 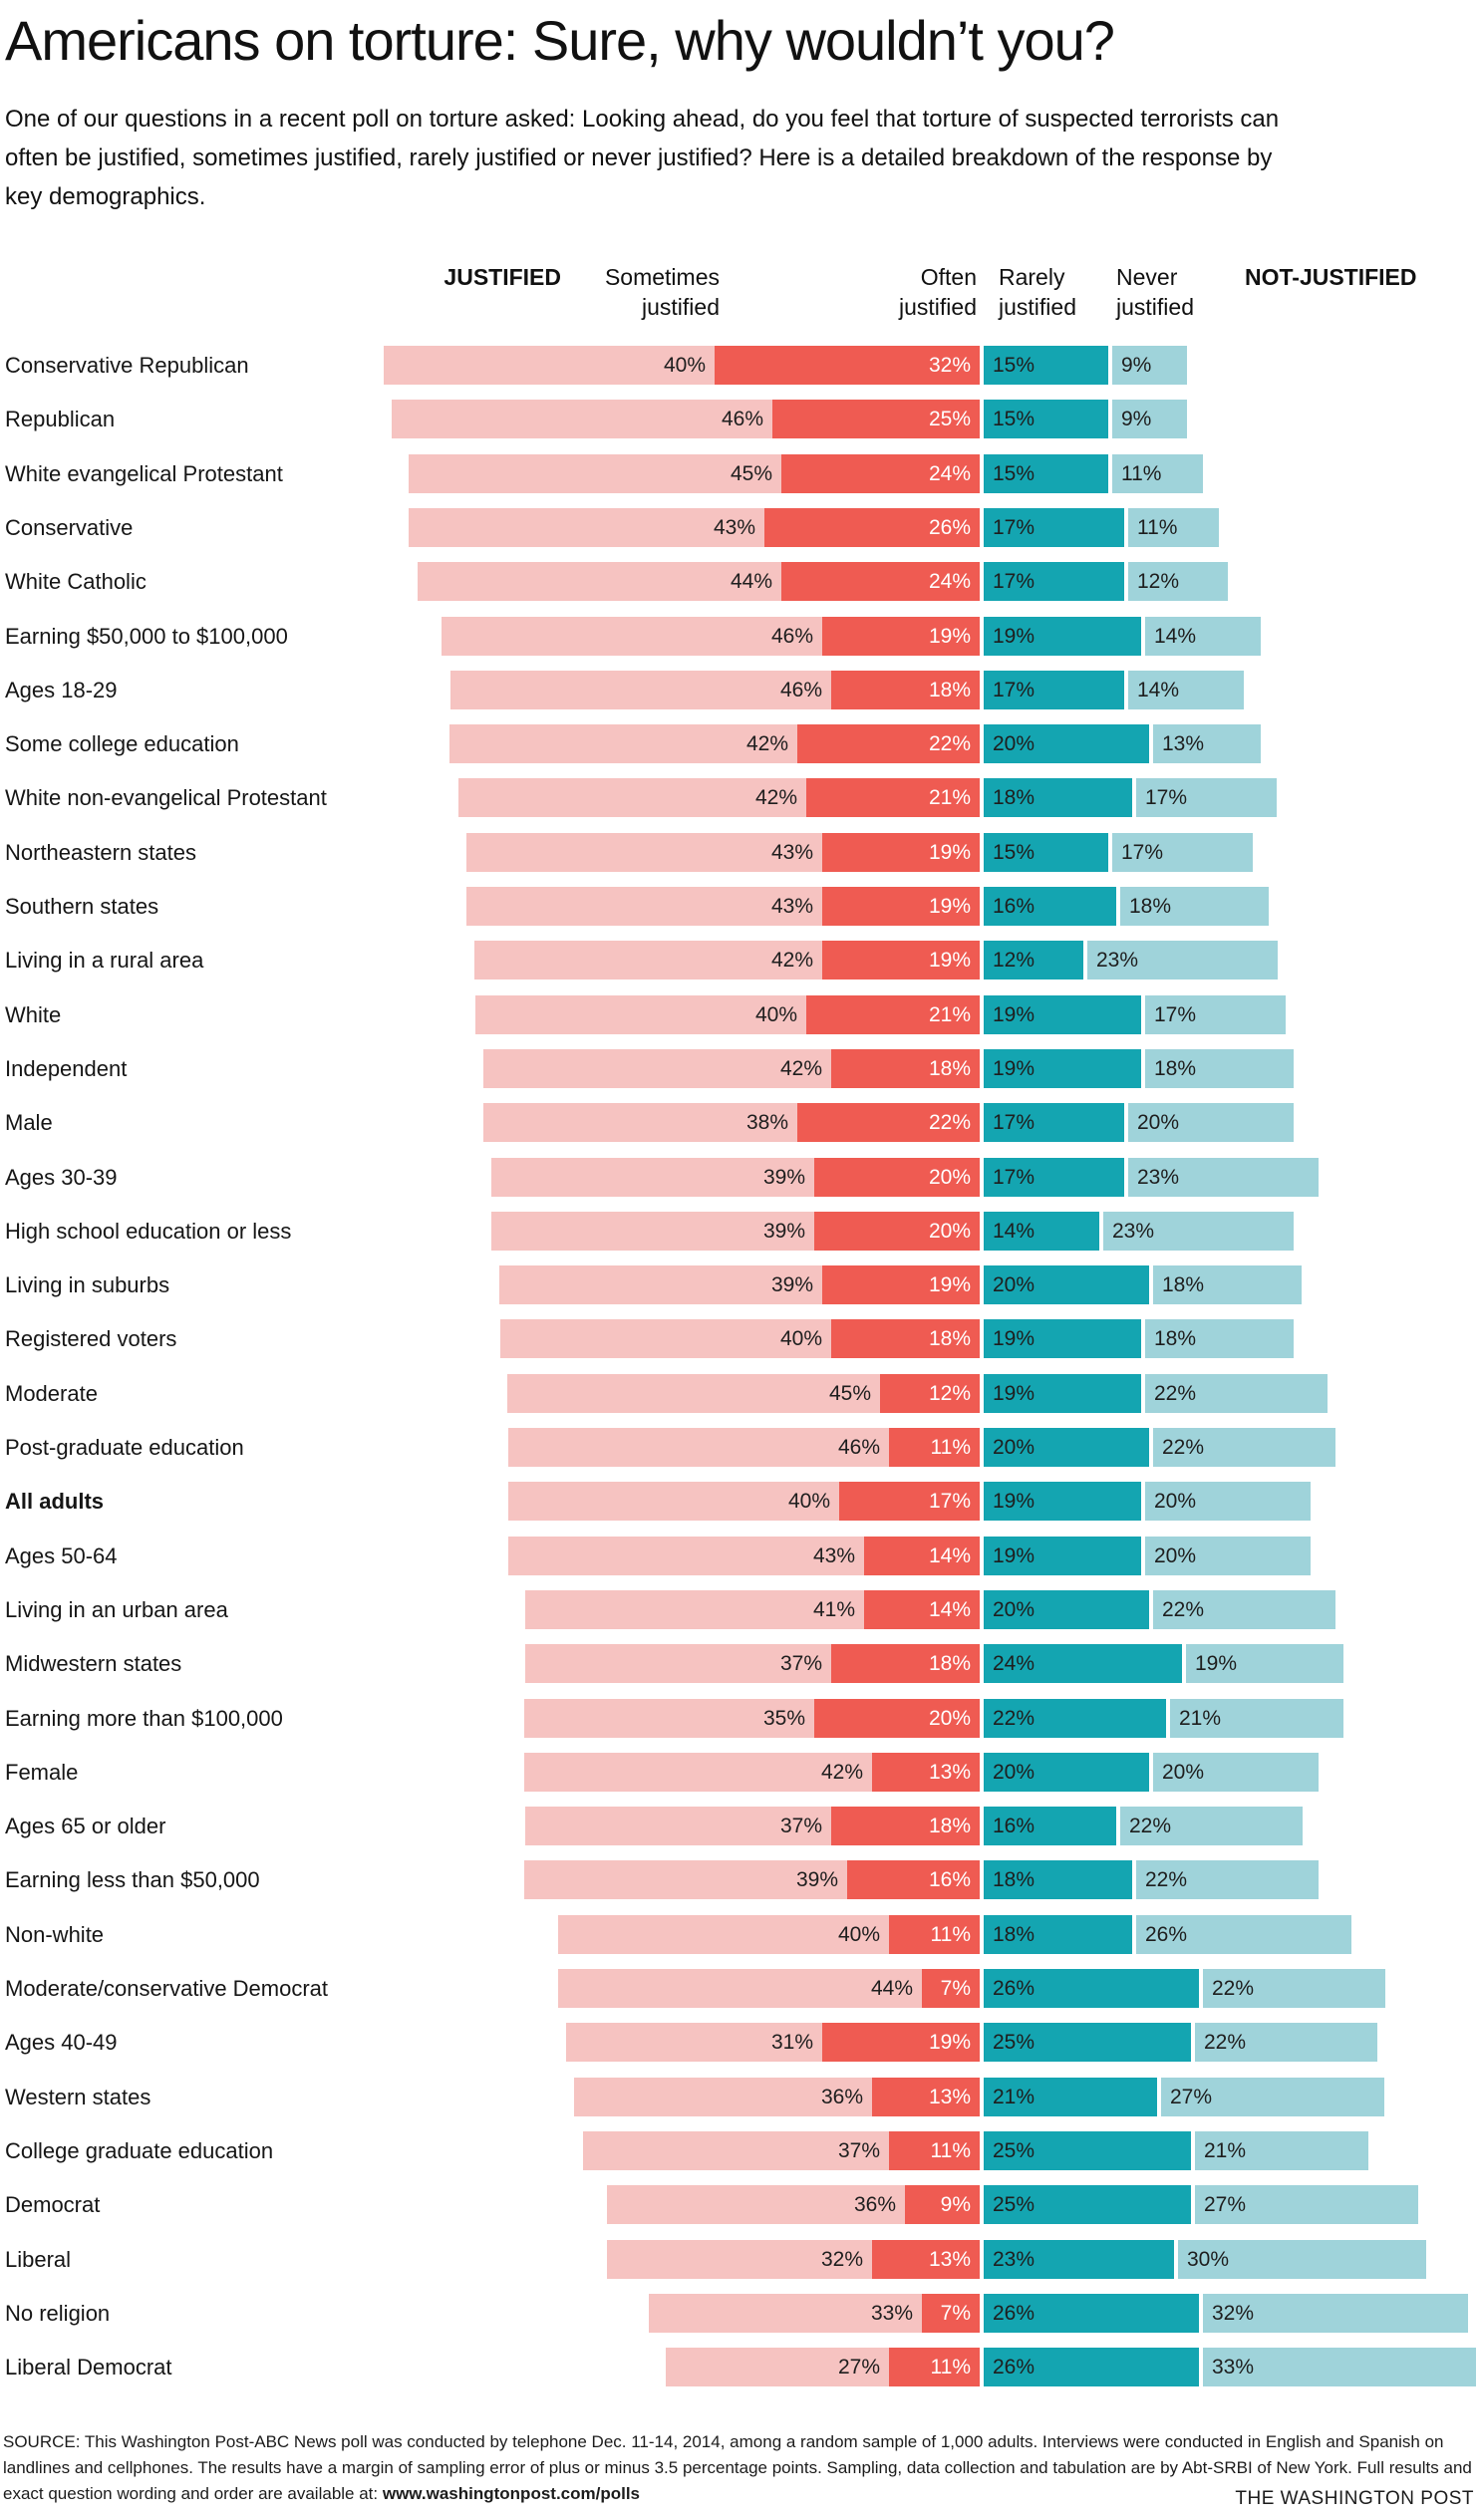 What do you see at coordinates (62, 1555) in the screenshot?
I see `category-label: Ages 50-64` at bounding box center [62, 1555].